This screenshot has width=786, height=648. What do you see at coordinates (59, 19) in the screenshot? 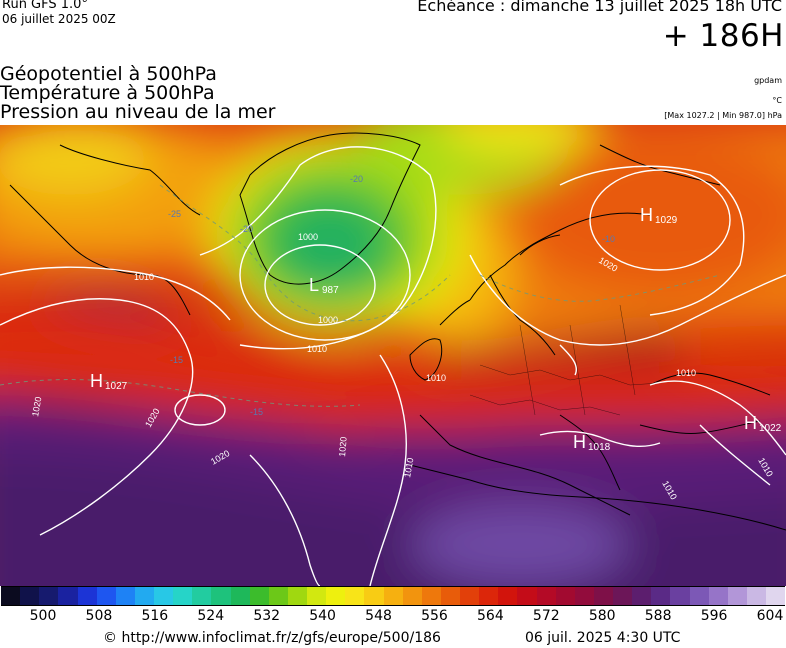
I see `run-date: 06 juillet 2025 00Z` at bounding box center [59, 19].